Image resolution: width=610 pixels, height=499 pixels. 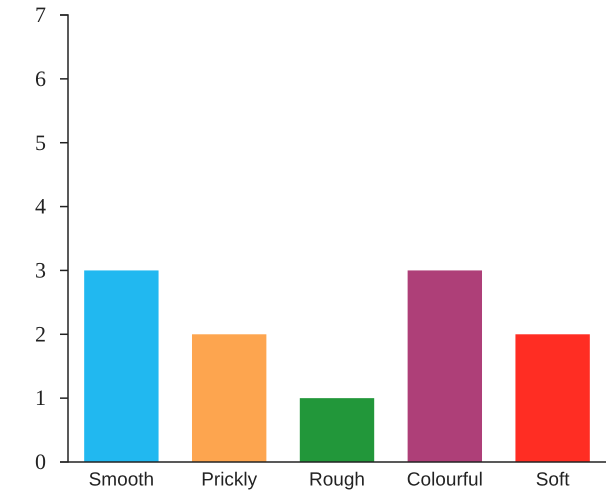 I want to click on y-tick-label: 1, so click(x=40, y=397).